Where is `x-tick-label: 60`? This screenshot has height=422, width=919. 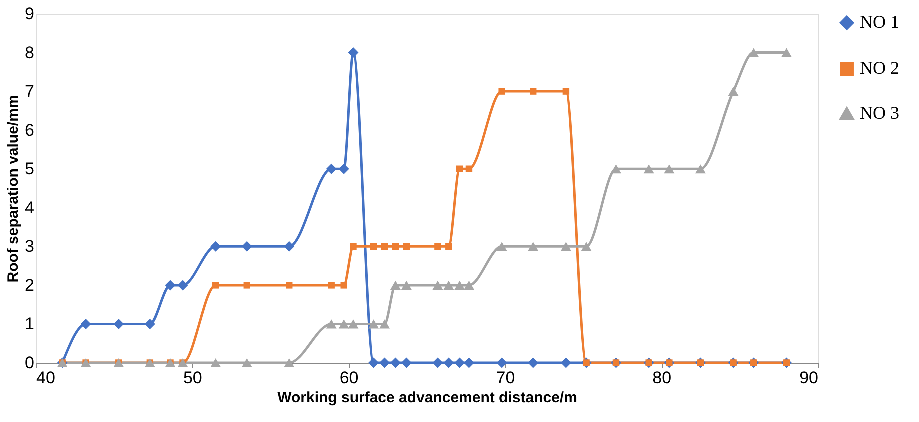 x-tick-label: 60 is located at coordinates (349, 378).